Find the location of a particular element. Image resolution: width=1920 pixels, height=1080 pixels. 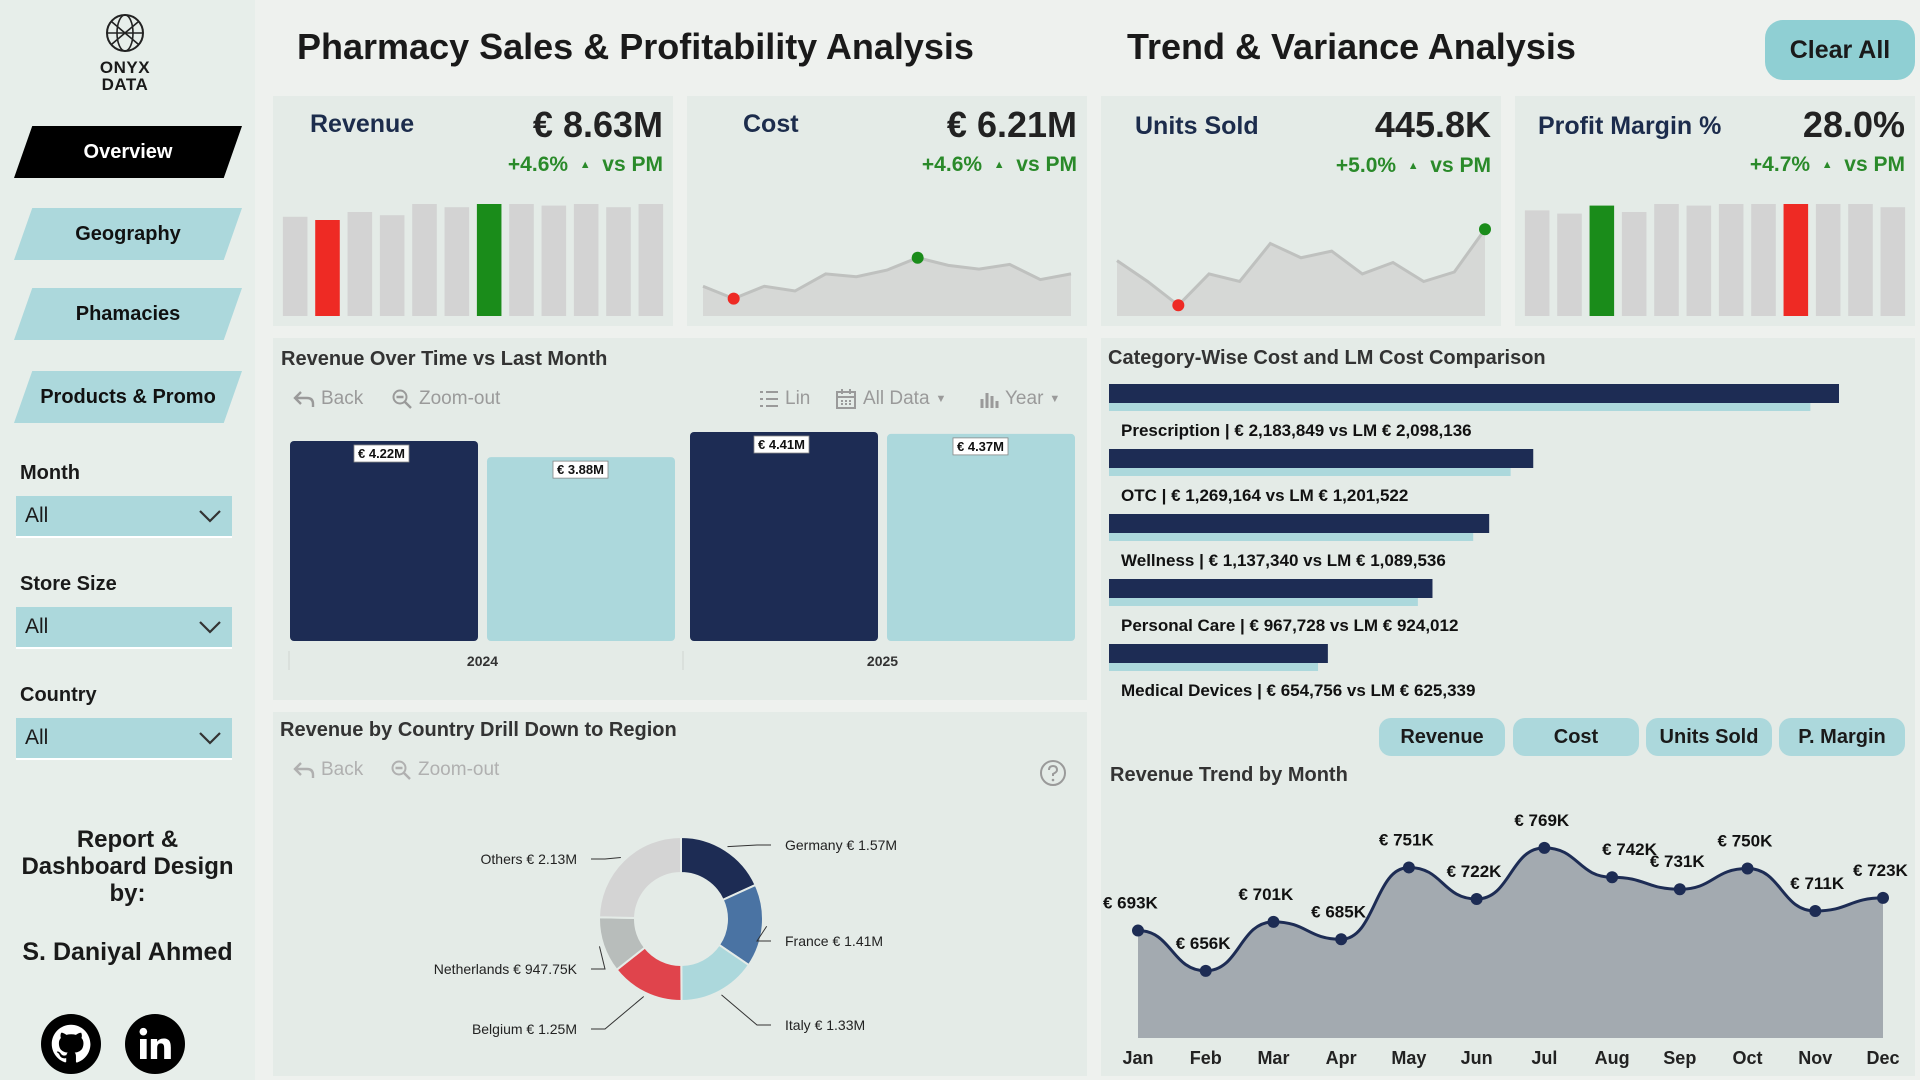

kpi-sparkline-units-sold is located at coordinates (1303, 269).